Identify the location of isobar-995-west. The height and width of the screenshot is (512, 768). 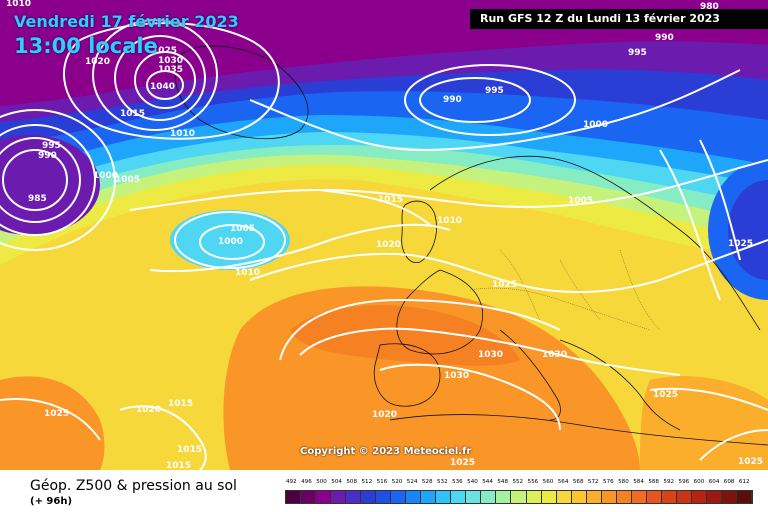
(48, 180).